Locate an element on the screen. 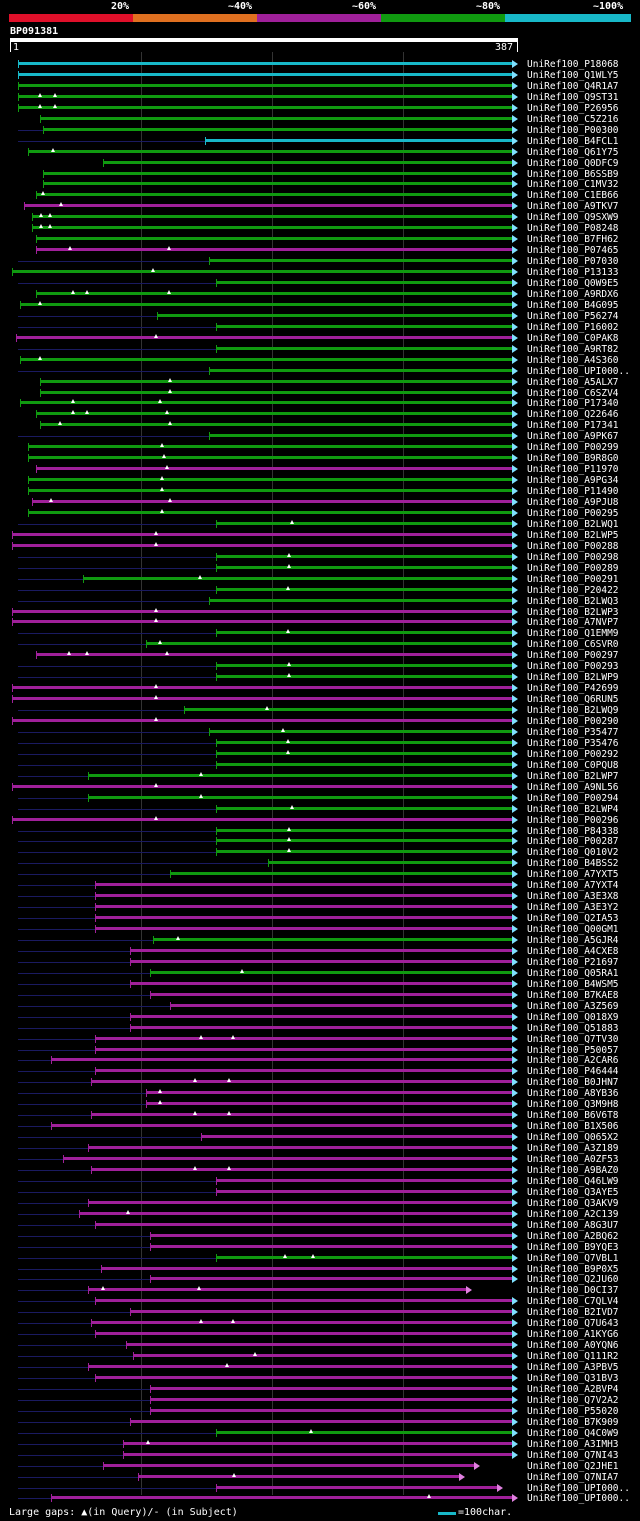 The width and height of the screenshot is (640, 1521). hit-row: UniRef100_C0PAK8 is located at coordinates (320, 338).